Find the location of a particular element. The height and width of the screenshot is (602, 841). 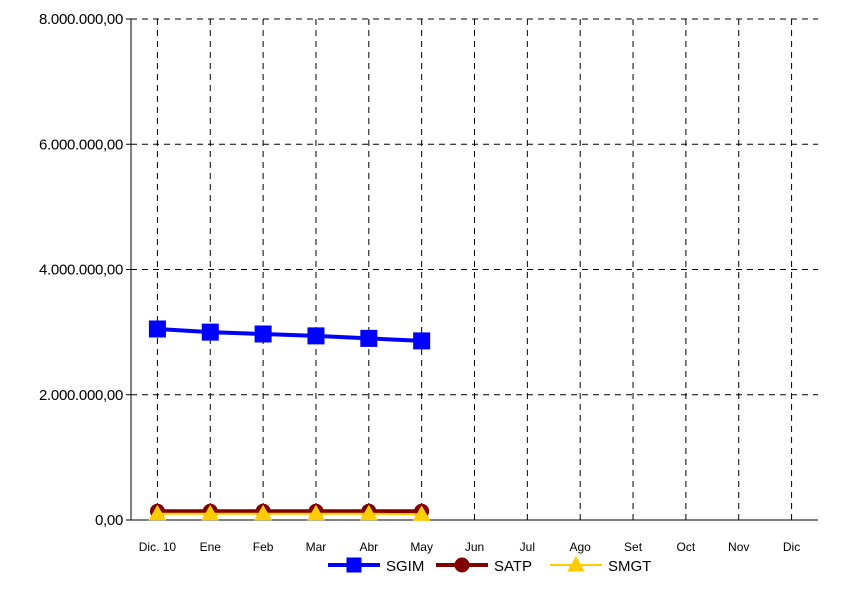

x-tick-label: Mar is located at coordinates (316, 547).